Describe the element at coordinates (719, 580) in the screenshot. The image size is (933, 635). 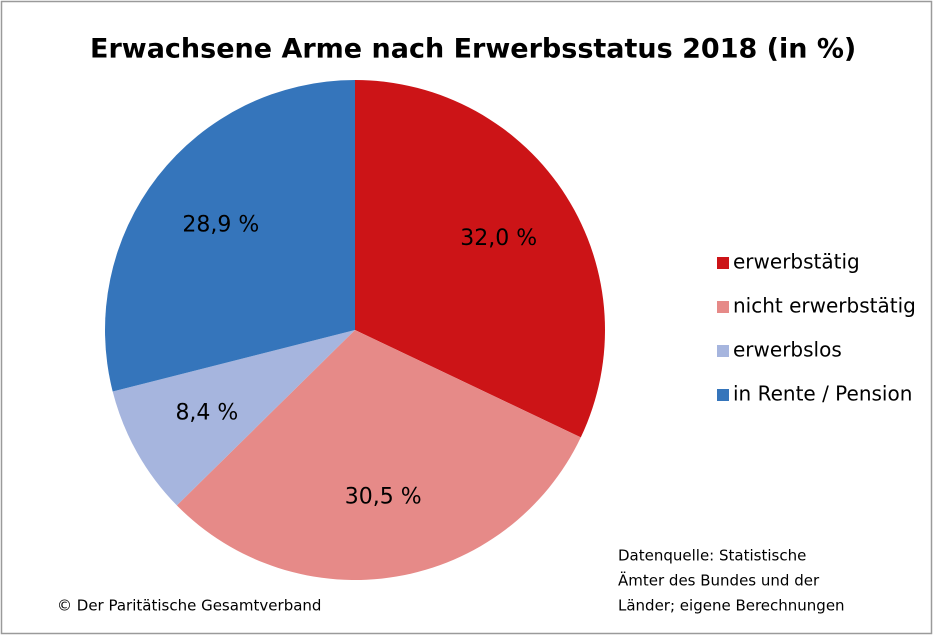
I see `source-note: Ämter des Bundes und der` at that location.